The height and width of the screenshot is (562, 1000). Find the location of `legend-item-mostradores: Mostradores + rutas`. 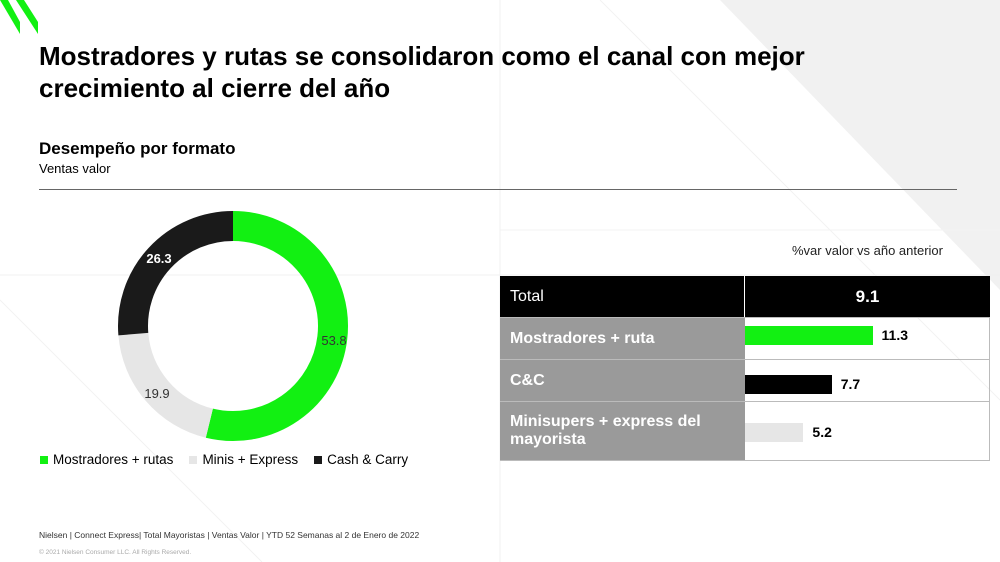

legend-item-mostradores: Mostradores + rutas is located at coordinates (106, 459).